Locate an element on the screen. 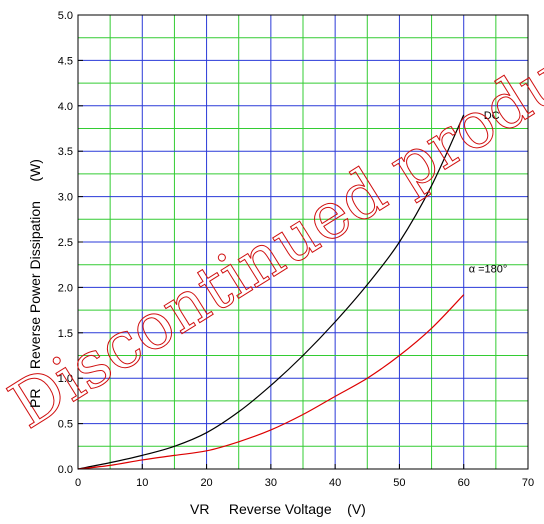 Image resolution: width=544 pixels, height=524 pixels. y-tick-label: 1.5 is located at coordinates (65, 334).